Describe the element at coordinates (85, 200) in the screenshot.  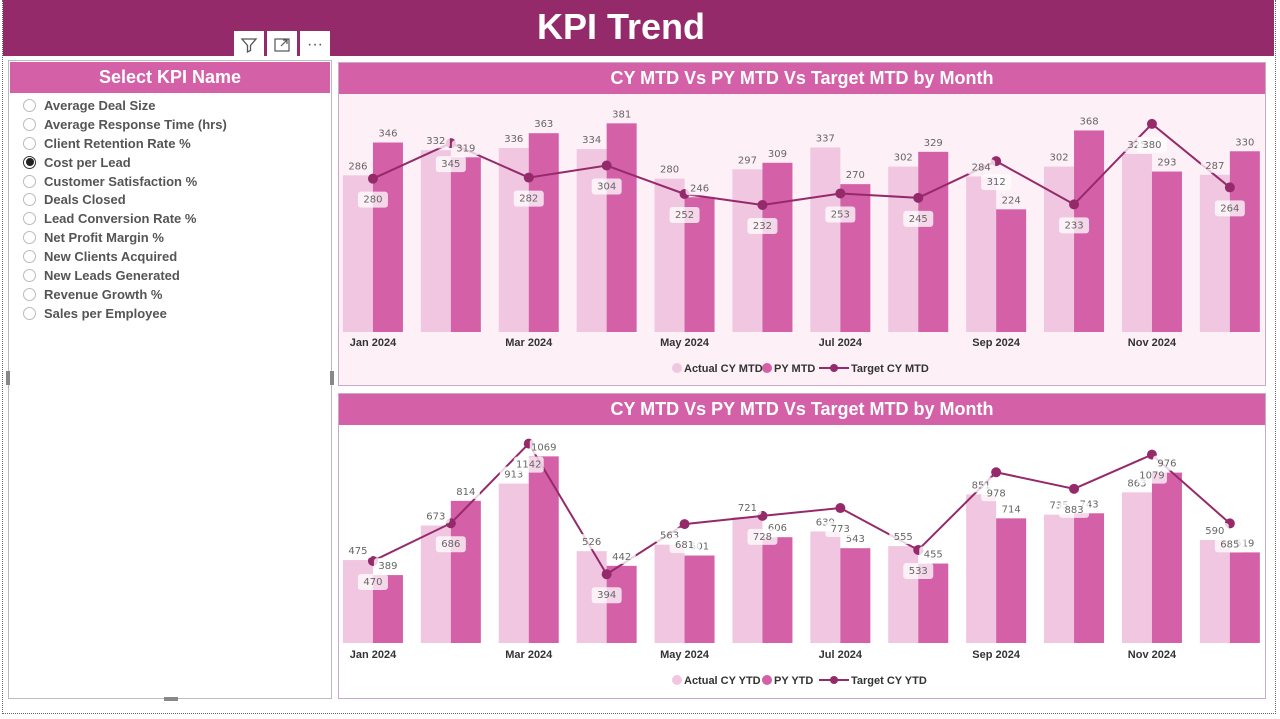
I see `slicer-item-label: Deals Closed` at that location.